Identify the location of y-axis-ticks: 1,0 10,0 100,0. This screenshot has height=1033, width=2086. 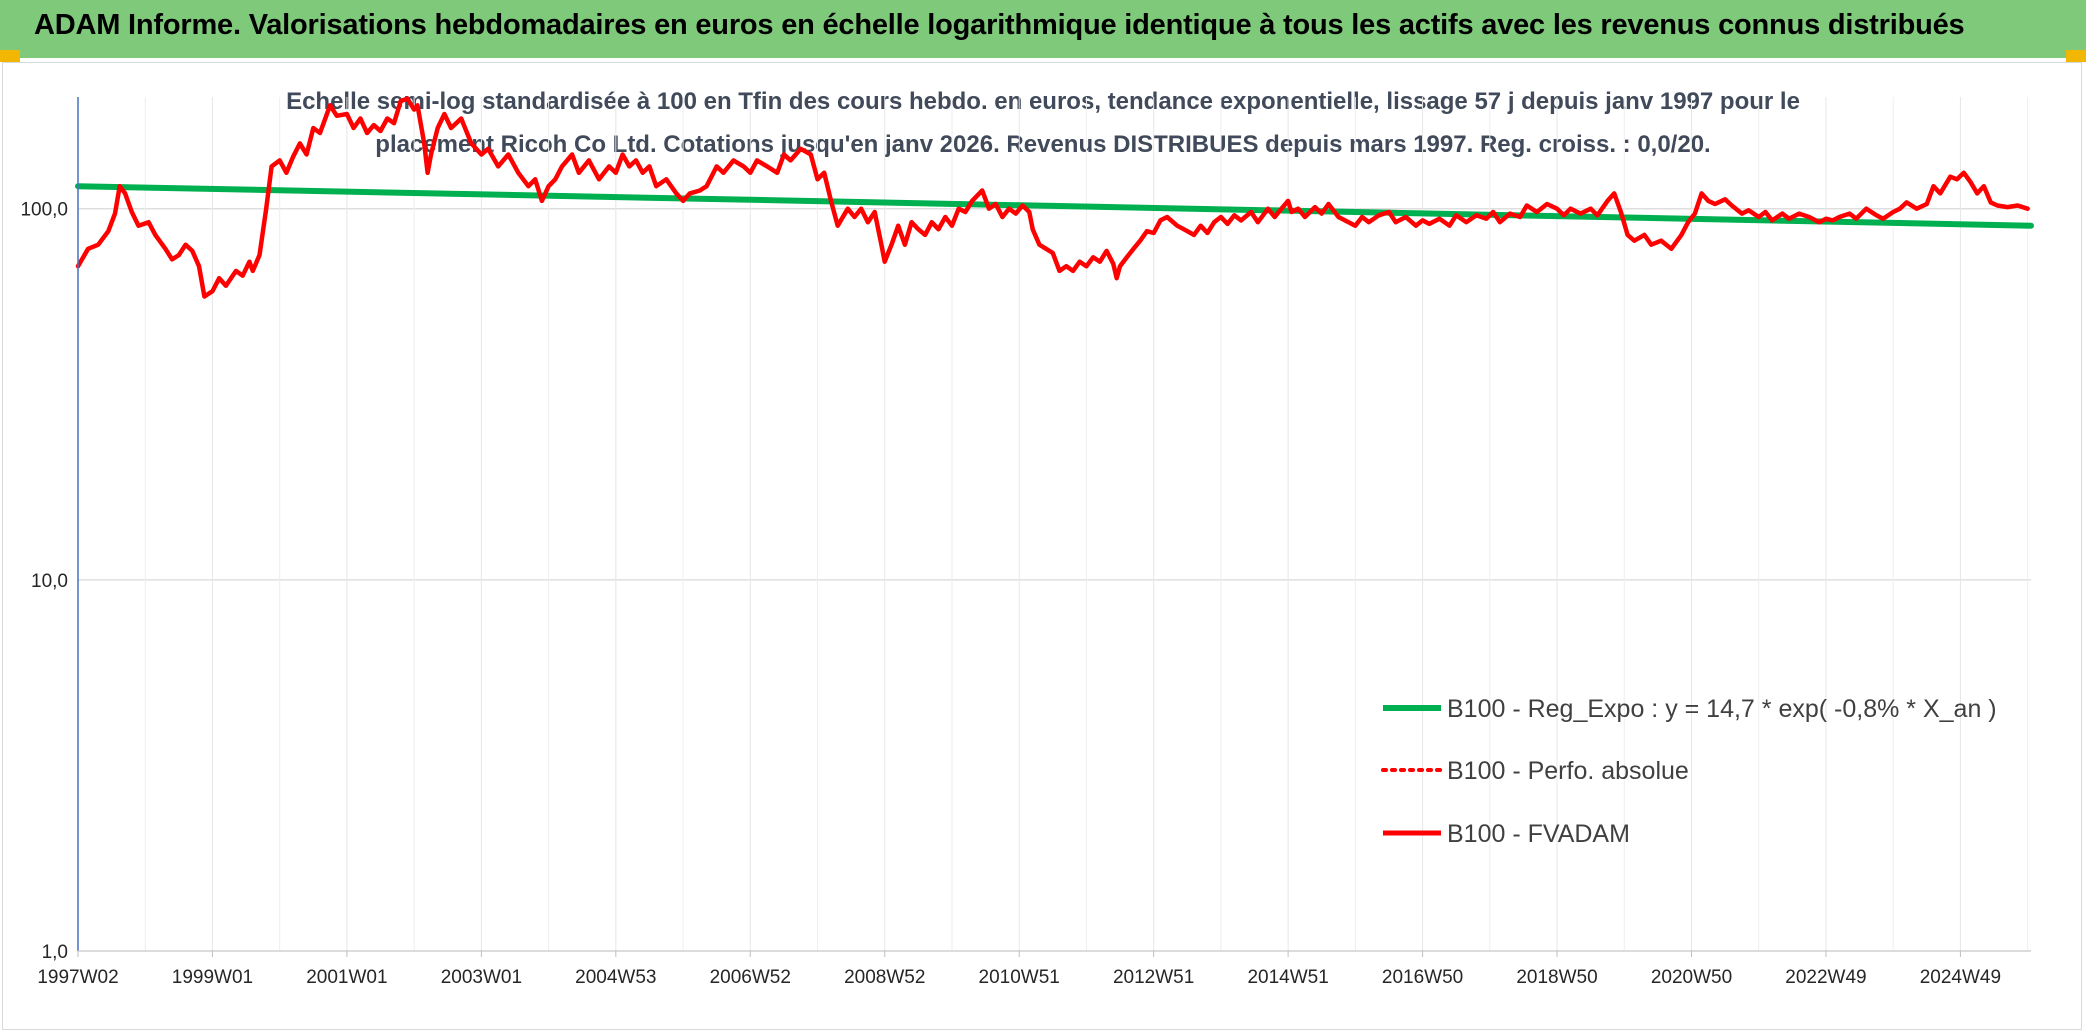
(44, 581).